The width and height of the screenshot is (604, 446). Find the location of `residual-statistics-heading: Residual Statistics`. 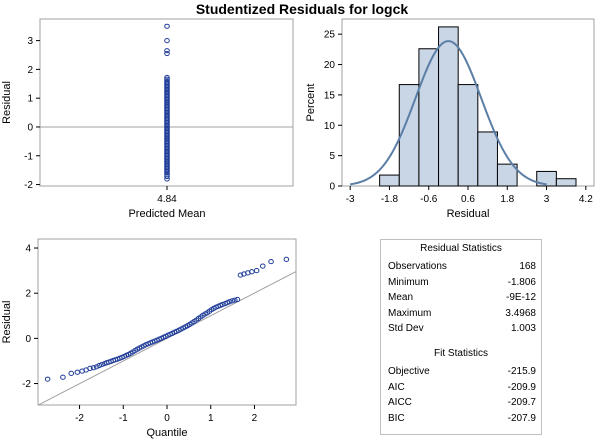

residual-statistics-heading: Residual Statistics is located at coordinates (461, 248).